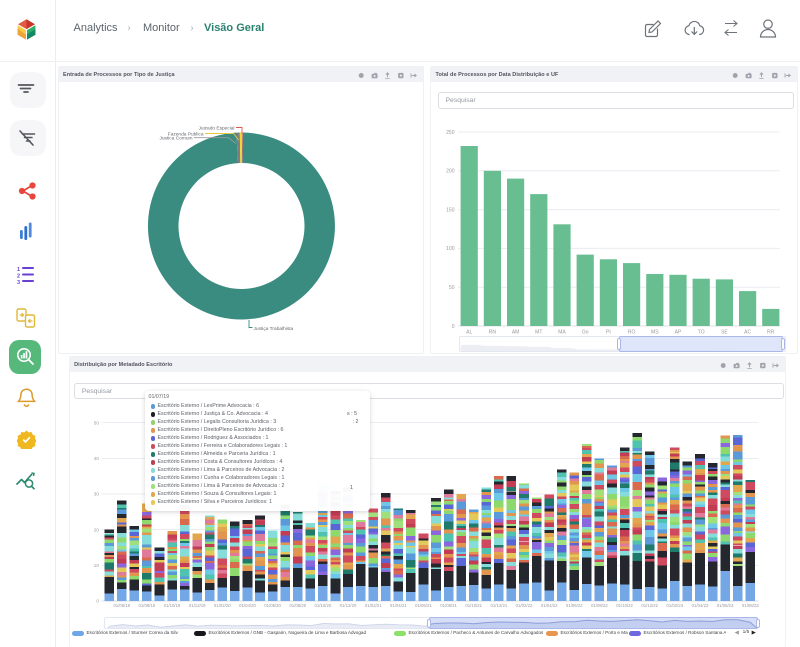 The image size is (800, 647). I want to click on svg-text: 01/08/20, so click(297, 605).